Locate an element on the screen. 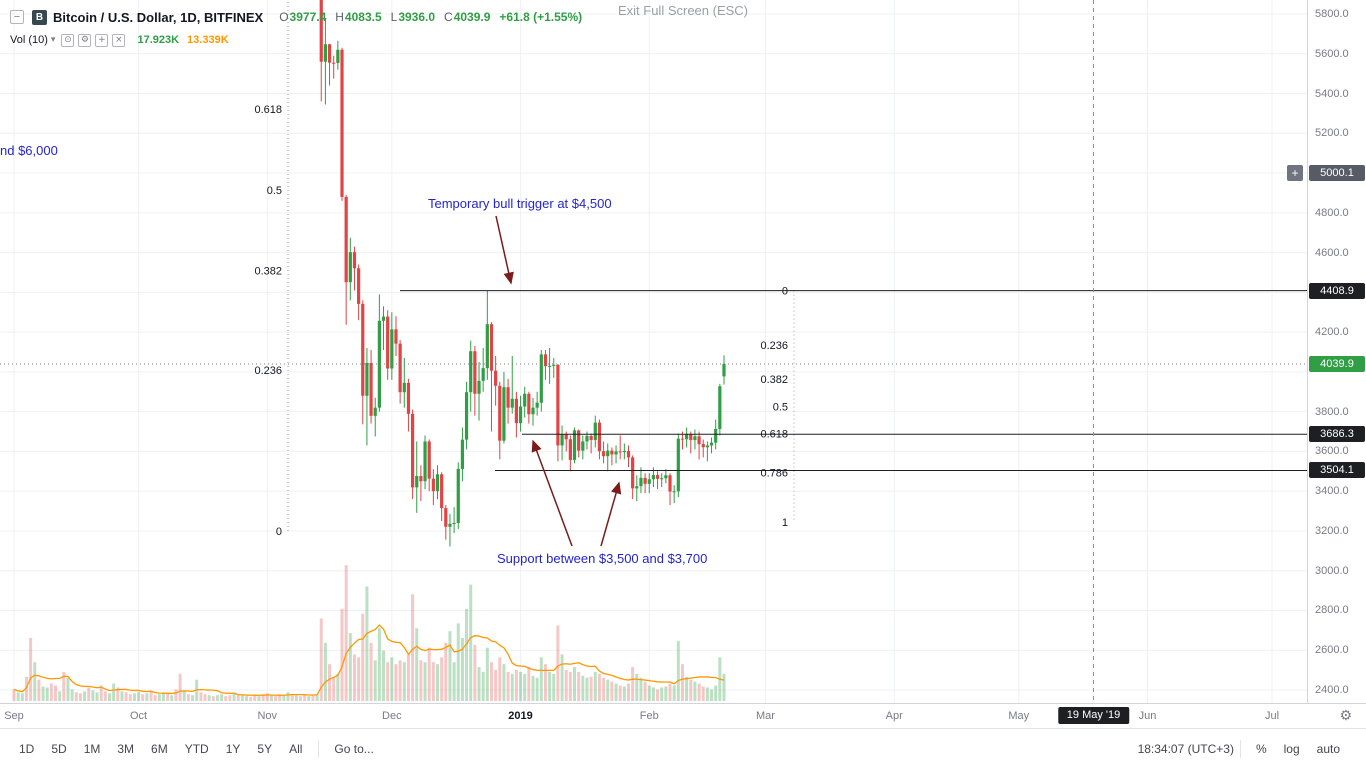  range-button-1m: 1M is located at coordinates (92, 748).